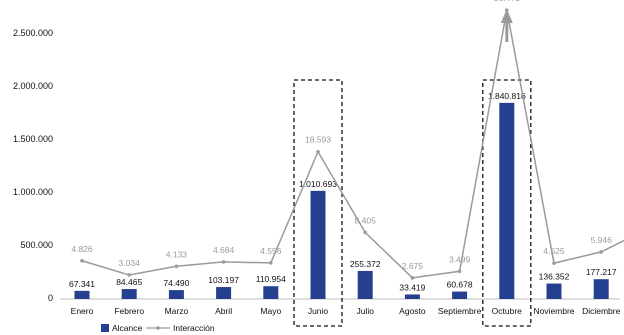 The width and height of the screenshot is (624, 335). I want to click on interaction-value-label: 4.556, so click(271, 251).